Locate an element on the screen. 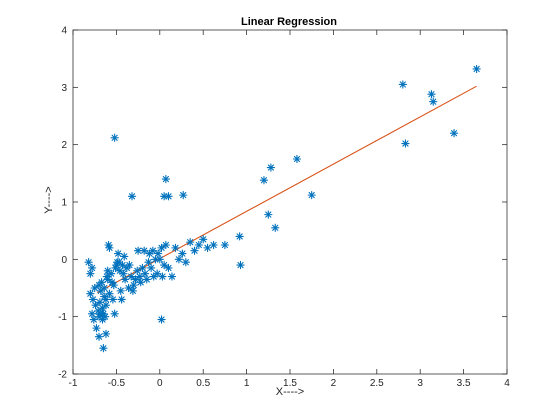 The height and width of the screenshot is (420, 560). x-tick-label: 2.5 is located at coordinates (377, 383).